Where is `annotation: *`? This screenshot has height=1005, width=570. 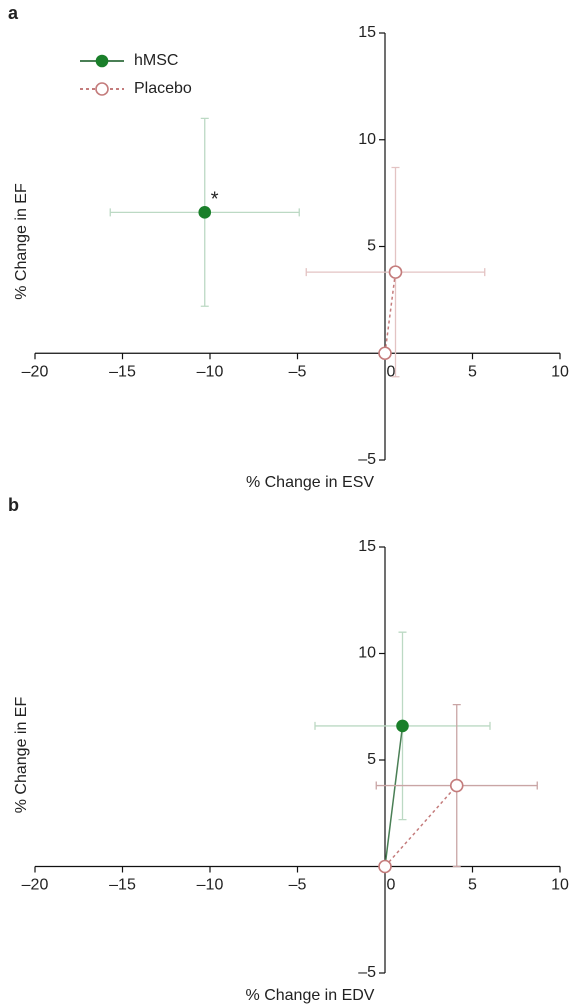
annotation: * is located at coordinates (215, 200).